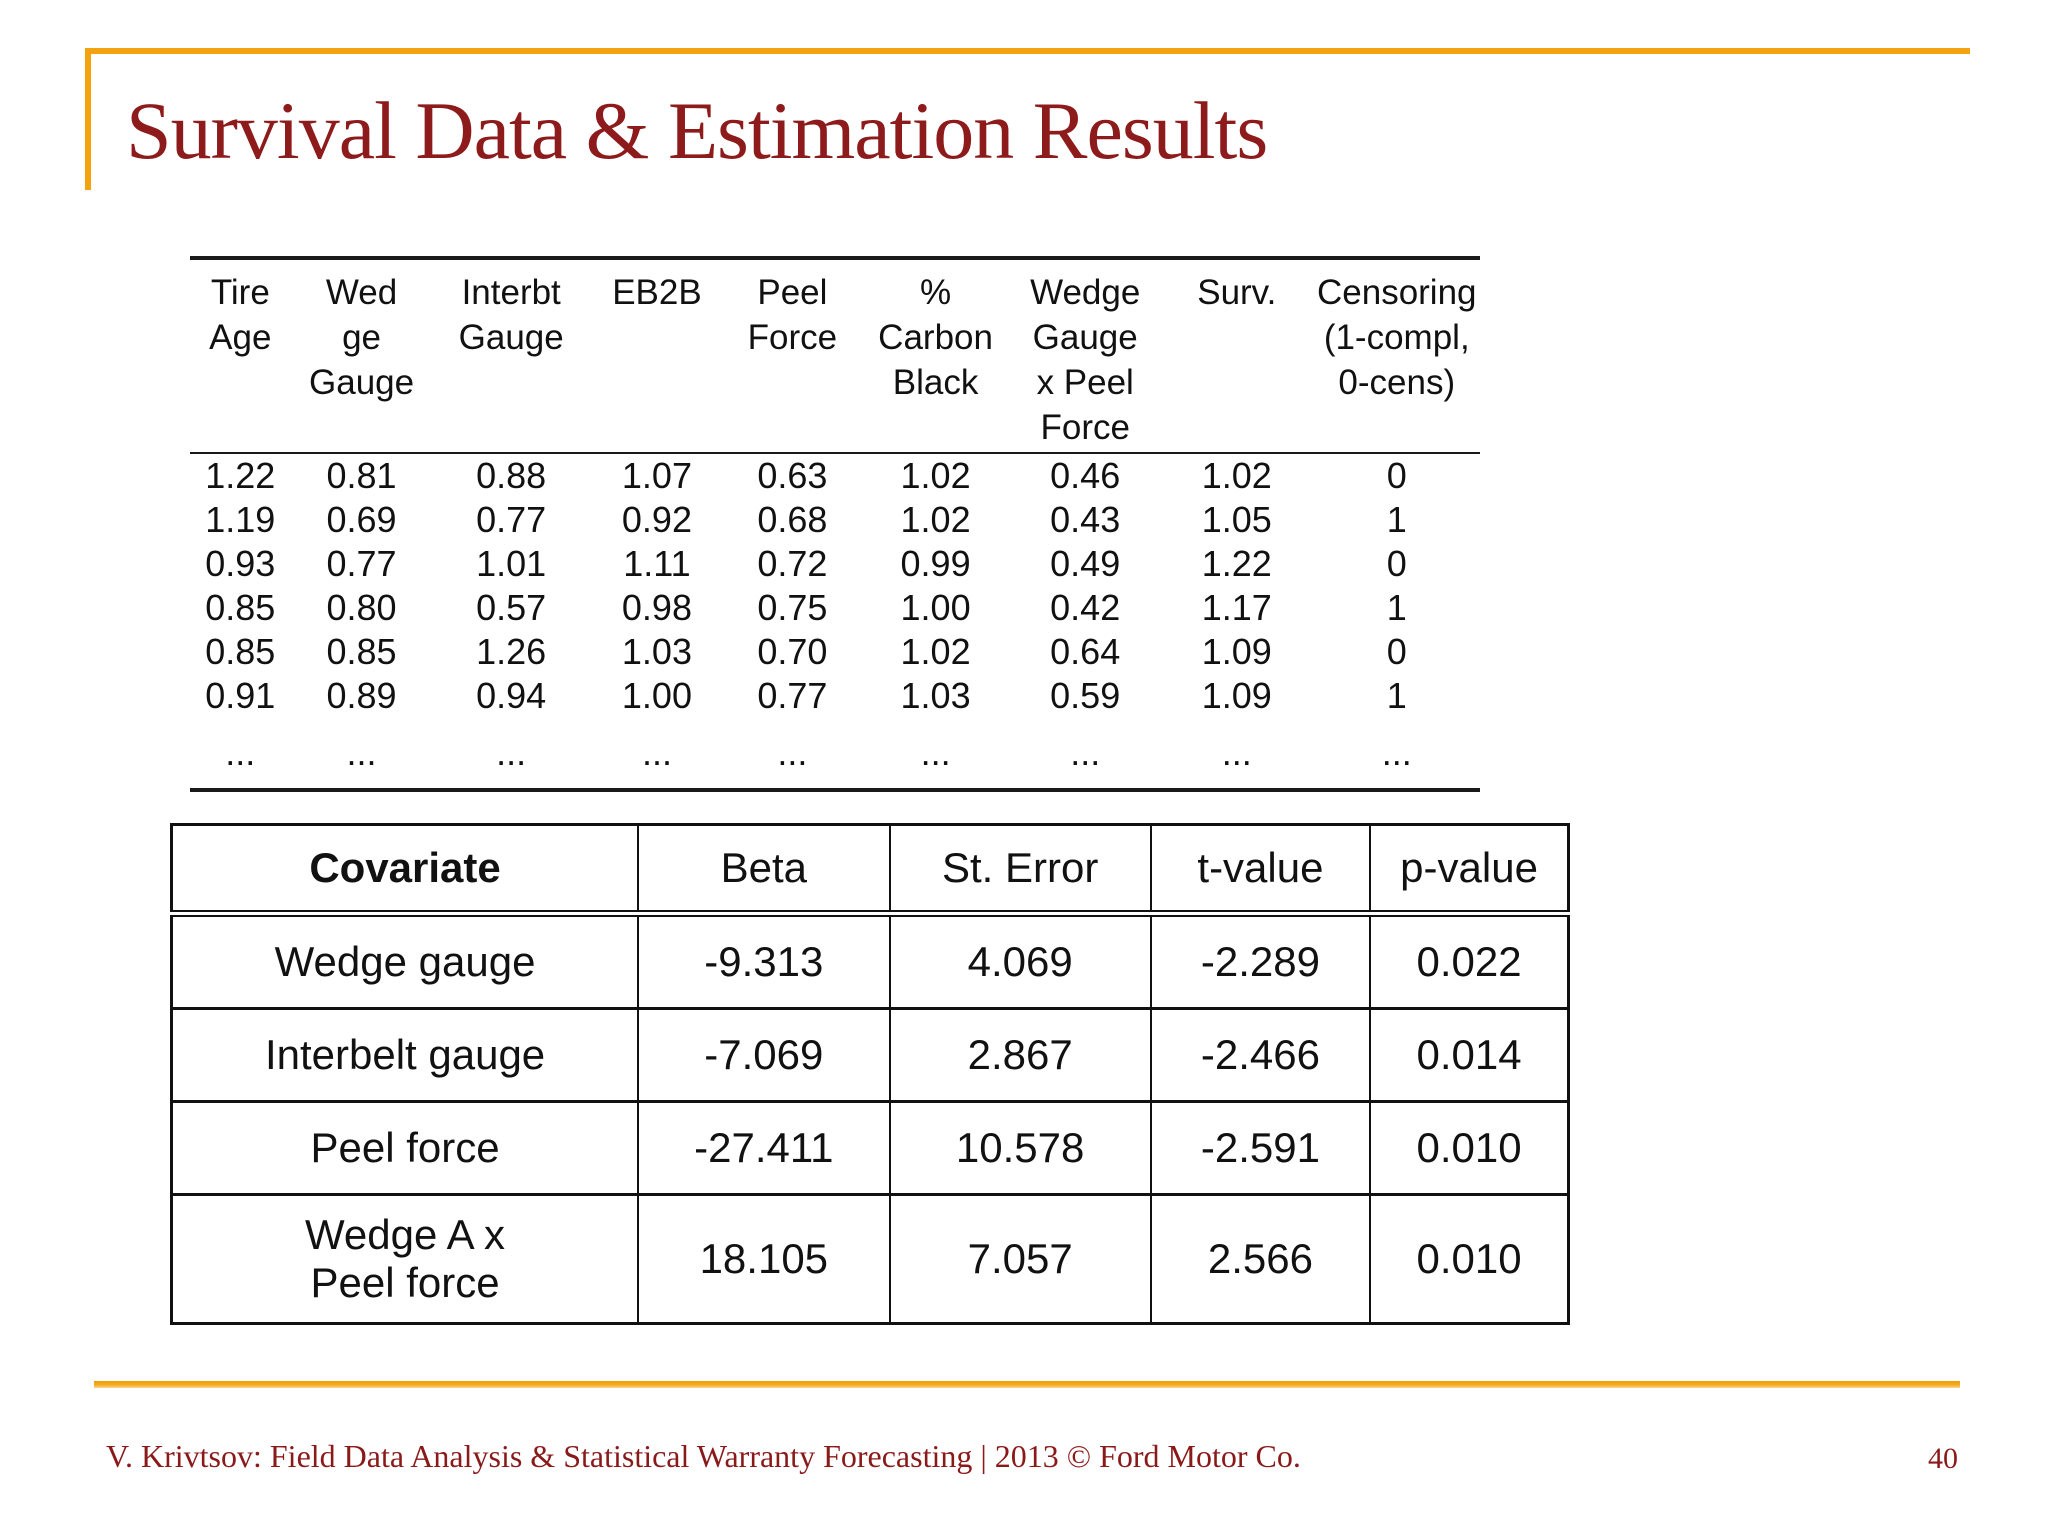 The height and width of the screenshot is (1536, 2048). What do you see at coordinates (1236, 695) in the screenshot?
I see `survival-cell: 1.09` at bounding box center [1236, 695].